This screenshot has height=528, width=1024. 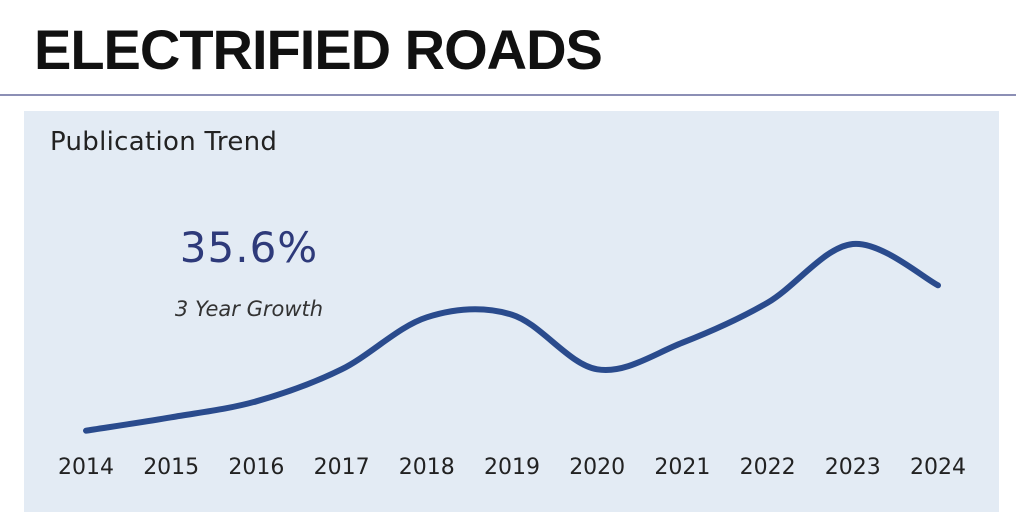 I want to click on x-tick-label: 2018, so click(x=427, y=467).